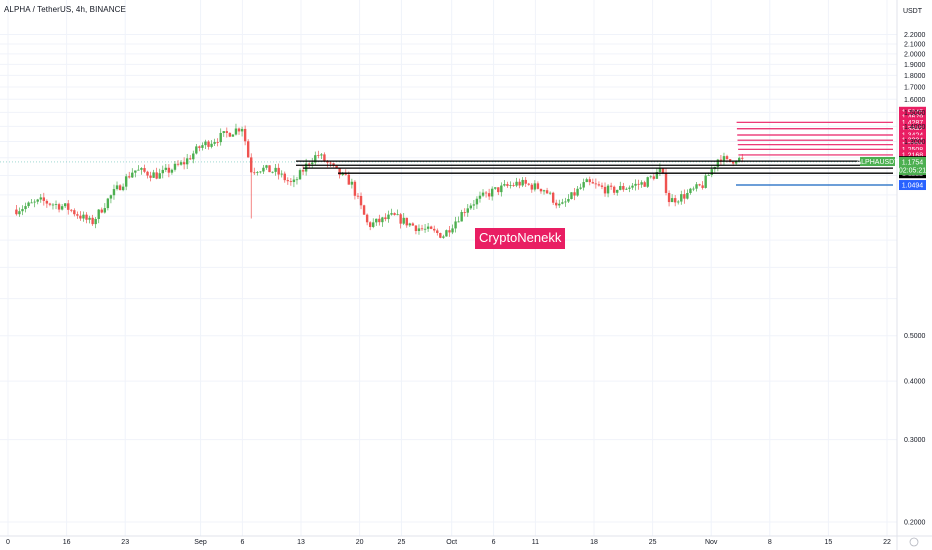 The height and width of the screenshot is (550, 932). What do you see at coordinates (494, 542) in the screenshot?
I see `time-axis-label: 6` at bounding box center [494, 542].